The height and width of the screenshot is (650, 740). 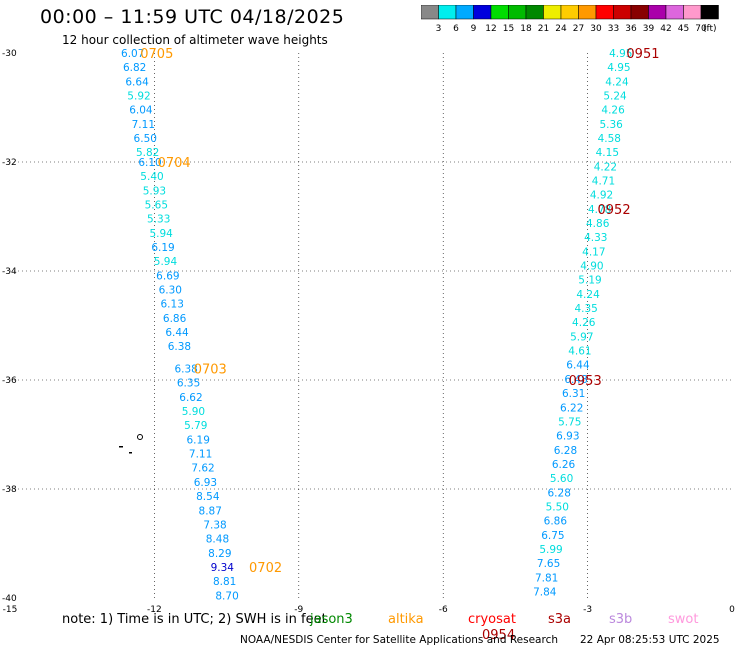 I want to click on data-point-label: 5.65, so click(x=156, y=206).